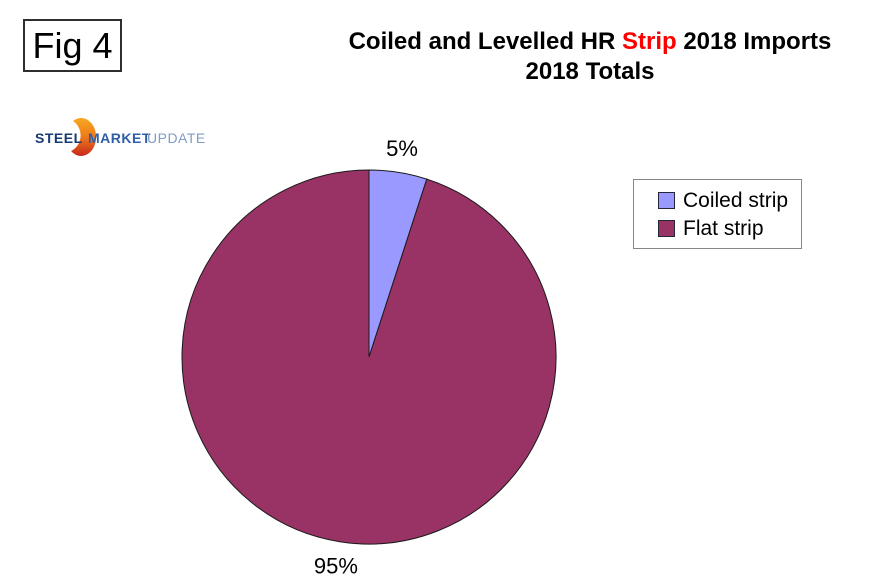 The width and height of the screenshot is (876, 584). I want to click on legend-label: Coiled strip, so click(736, 200).